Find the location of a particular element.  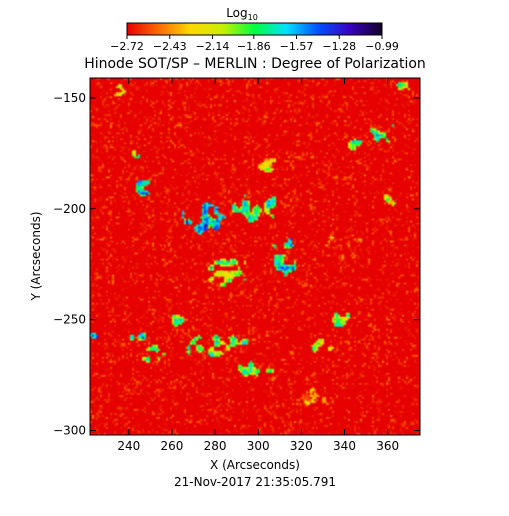

colorbar-tick-label: −1.57 is located at coordinates (297, 46).